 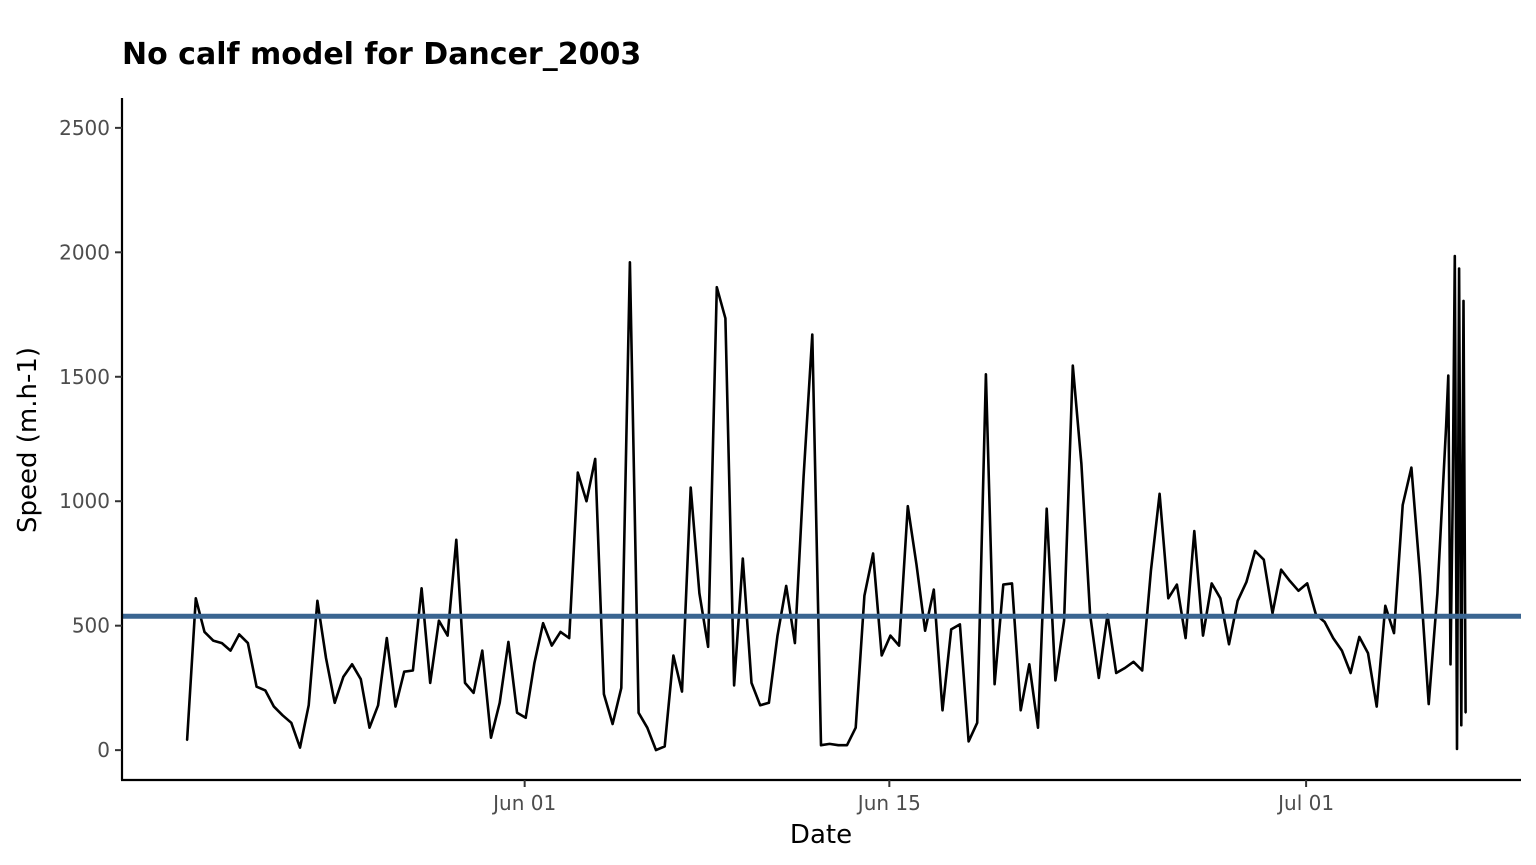 What do you see at coordinates (84, 128) in the screenshot?
I see `y-tick-label: 2500` at bounding box center [84, 128].